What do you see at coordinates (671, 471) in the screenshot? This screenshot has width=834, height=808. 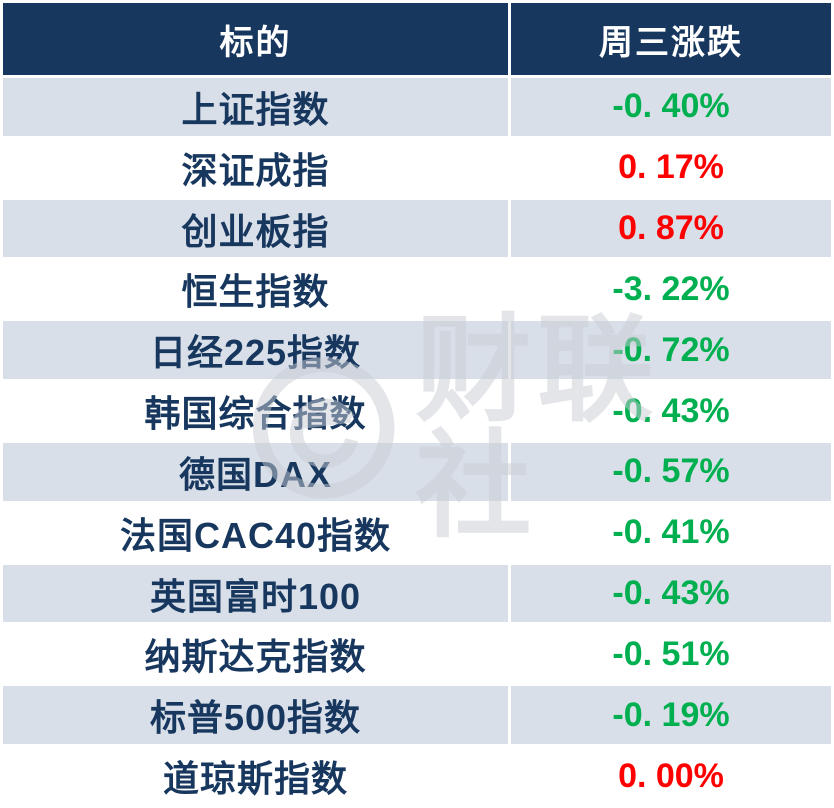 I see `change-value-cell: -0. 57%` at bounding box center [671, 471].